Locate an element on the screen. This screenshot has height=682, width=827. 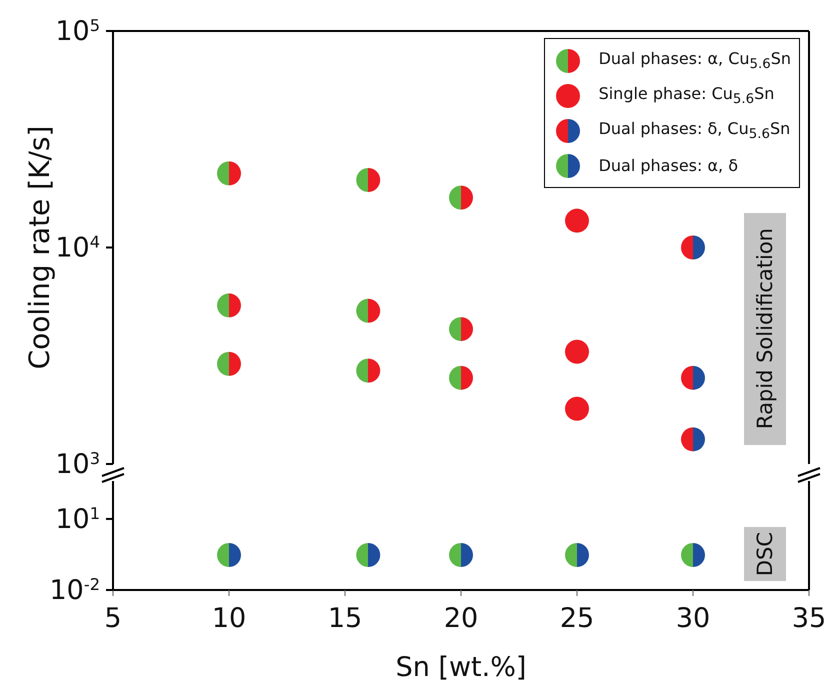
y-tick-label: 10$^{4}$ is located at coordinates (77, 248).